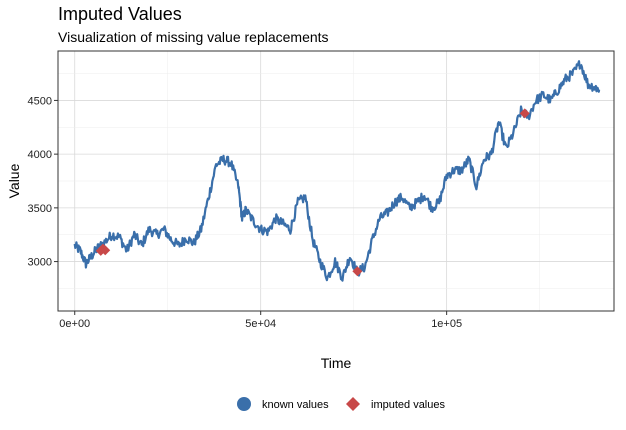  I want to click on x-tick-label: 5e+04, so click(260, 324).